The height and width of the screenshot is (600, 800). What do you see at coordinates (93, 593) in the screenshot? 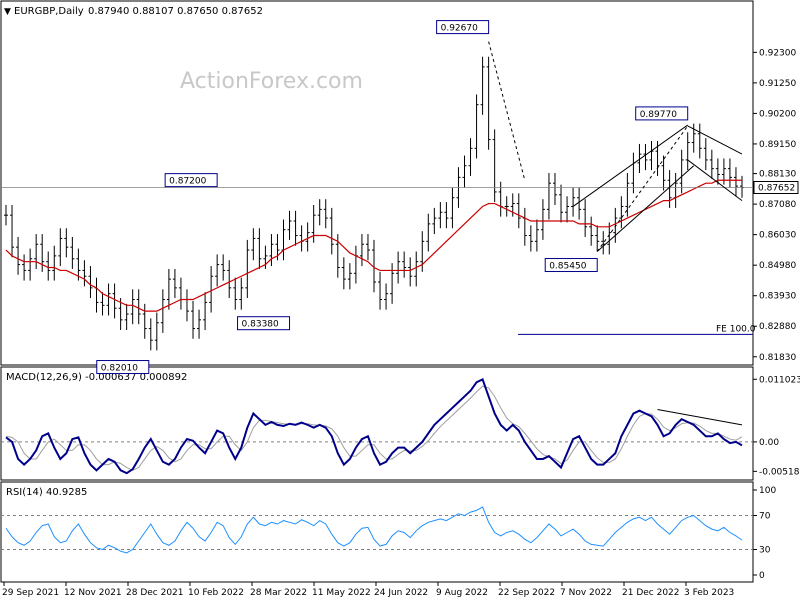
I see `x-tick-label: 12 Nov 2021` at bounding box center [93, 593].